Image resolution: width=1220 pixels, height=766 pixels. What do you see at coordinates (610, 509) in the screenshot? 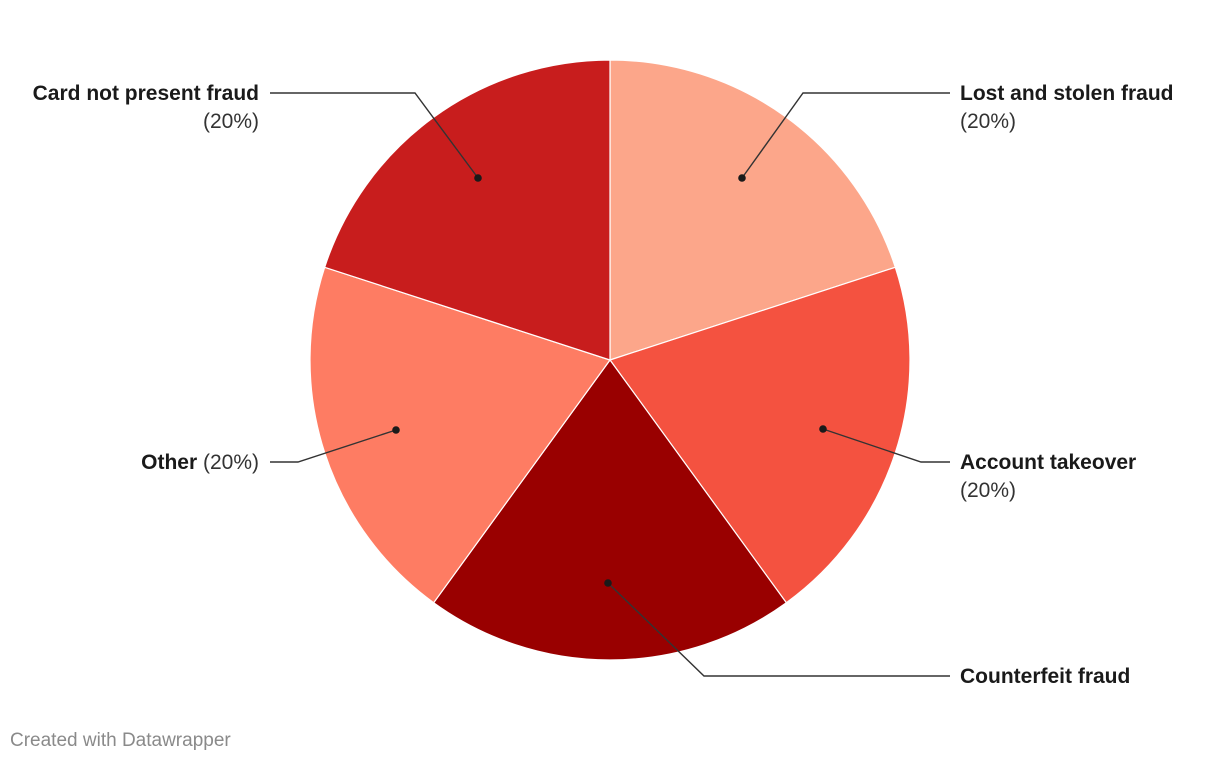
I see `pie-slice-counterfeit-fraud` at bounding box center [610, 509].